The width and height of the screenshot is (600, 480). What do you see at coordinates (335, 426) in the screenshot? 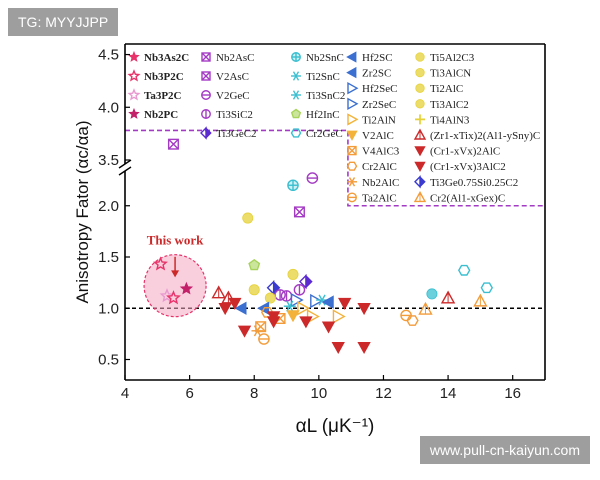
I see `x-axis-label: αL (μK⁻¹)` at bounding box center [335, 426].